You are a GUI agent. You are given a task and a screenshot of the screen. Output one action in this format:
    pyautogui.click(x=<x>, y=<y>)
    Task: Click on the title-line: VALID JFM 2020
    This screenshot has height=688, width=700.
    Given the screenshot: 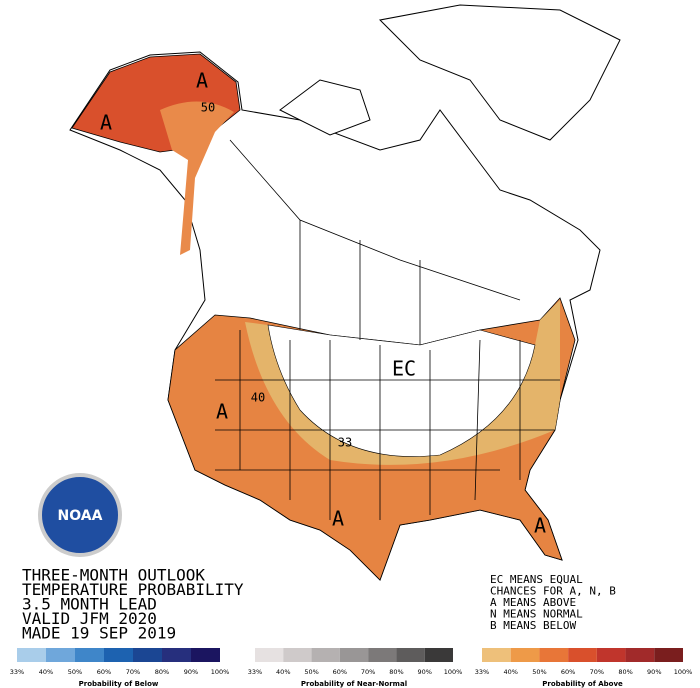 What is the action you would take?
    pyautogui.click(x=89, y=618)
    